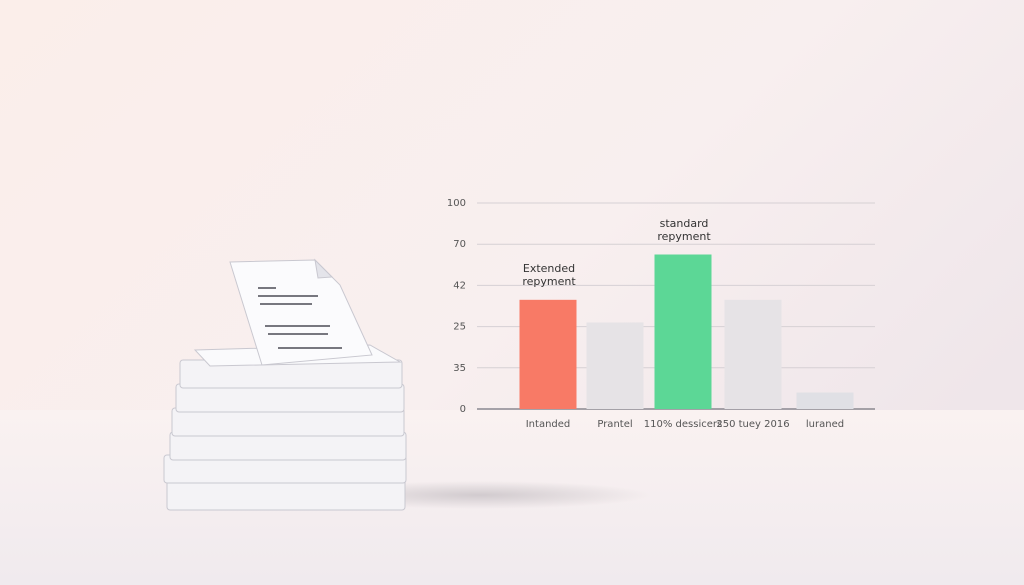  What do you see at coordinates (548, 424) in the screenshot?
I see `x-tick-label: Intanded` at bounding box center [548, 424].